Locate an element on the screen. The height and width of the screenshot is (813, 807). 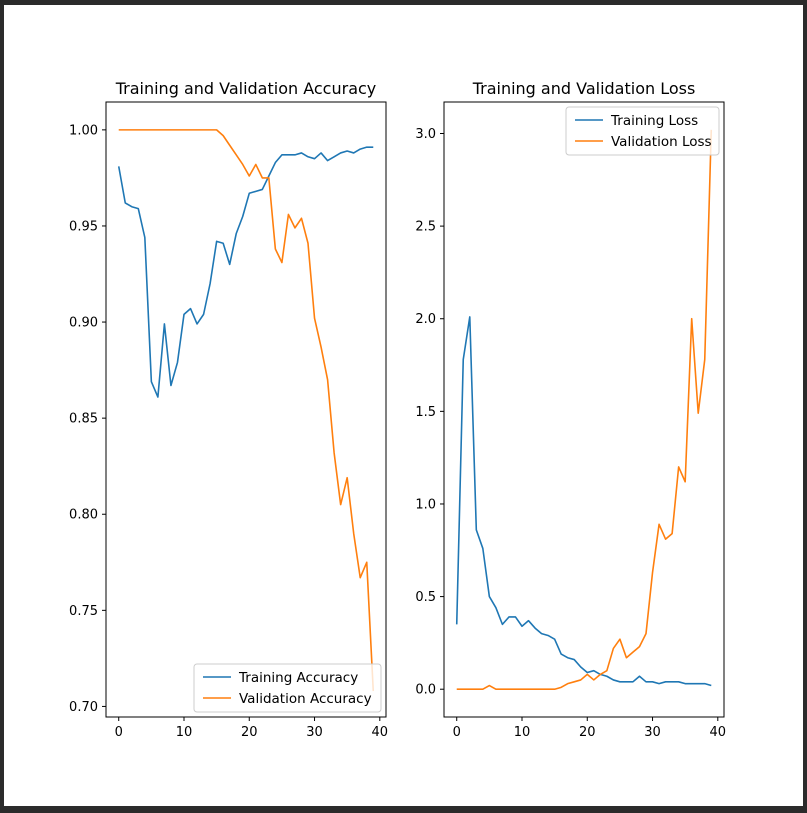
y-tick-label: 0.85 is located at coordinates (83, 419).